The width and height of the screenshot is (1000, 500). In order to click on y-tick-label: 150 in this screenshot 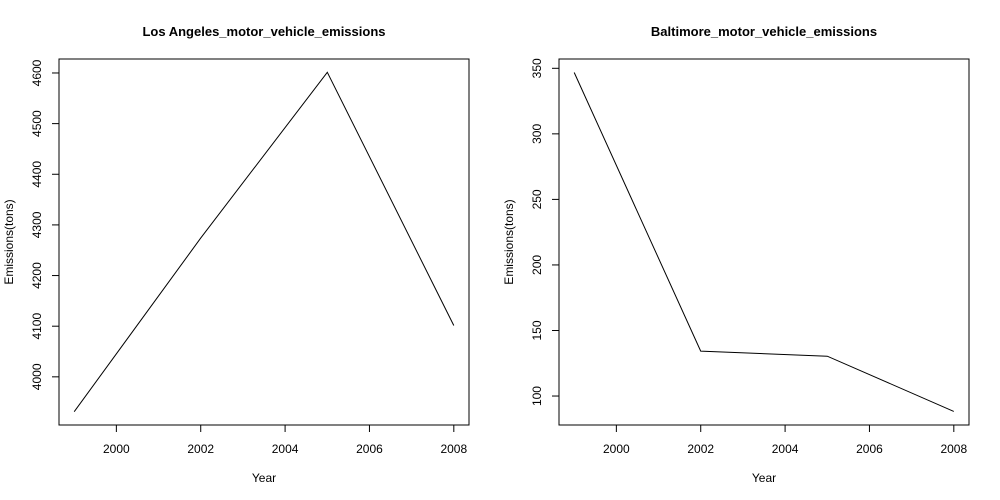, I will do `click(537, 330)`.